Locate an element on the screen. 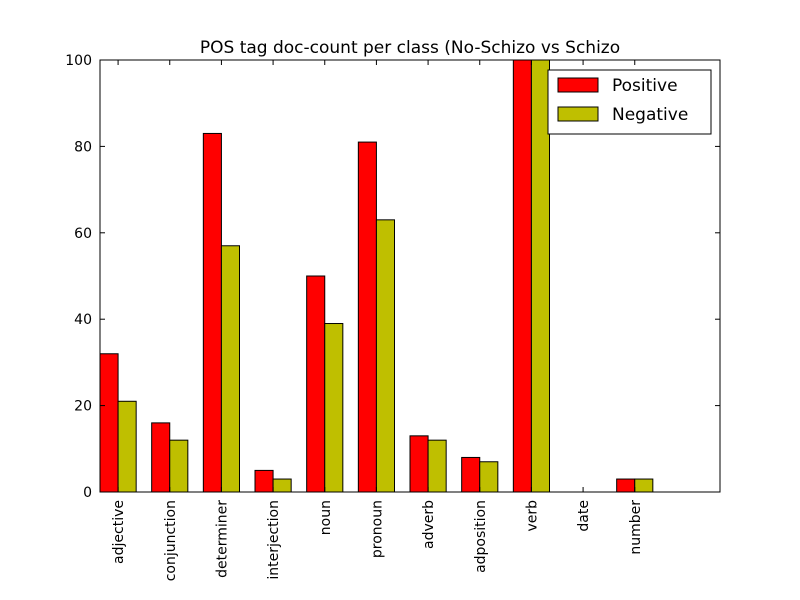 Image resolution: width=800 pixels, height=600 pixels. x-tick-label-pronoun: pronoun is located at coordinates (377, 529).